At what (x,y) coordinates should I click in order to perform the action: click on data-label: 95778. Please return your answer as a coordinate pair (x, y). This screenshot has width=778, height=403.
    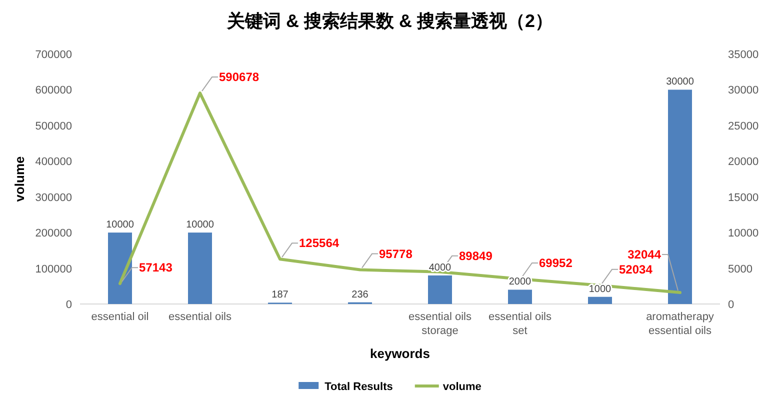
    Looking at the image, I should click on (396, 253).